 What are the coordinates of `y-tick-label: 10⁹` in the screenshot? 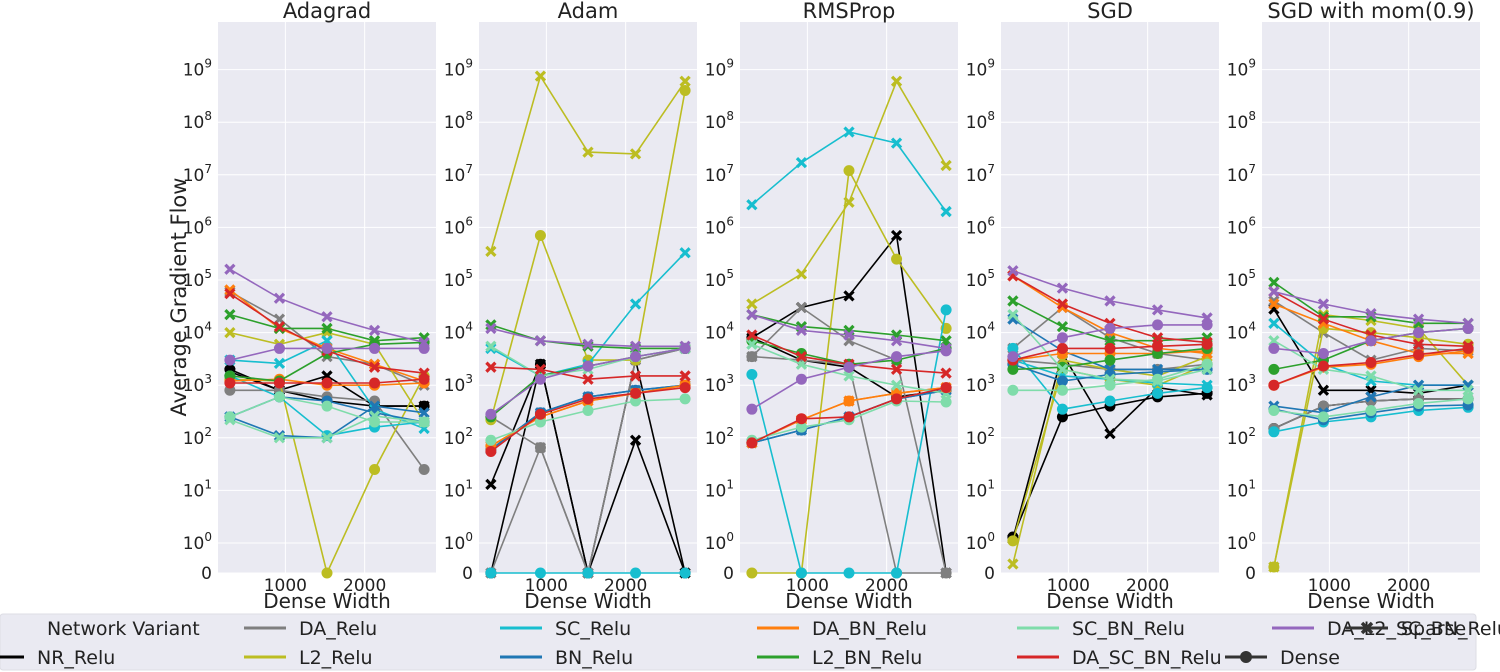 It's located at (980, 69).